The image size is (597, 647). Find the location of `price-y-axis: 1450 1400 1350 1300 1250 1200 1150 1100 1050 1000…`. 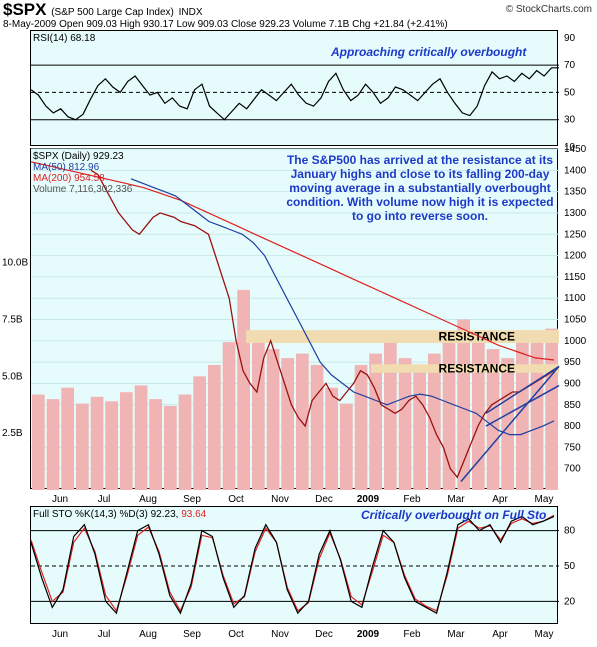

price-y-axis: 1450 1400 1350 1300 1250 1200 1150 1100 1050 1000… is located at coordinates (575, 309).